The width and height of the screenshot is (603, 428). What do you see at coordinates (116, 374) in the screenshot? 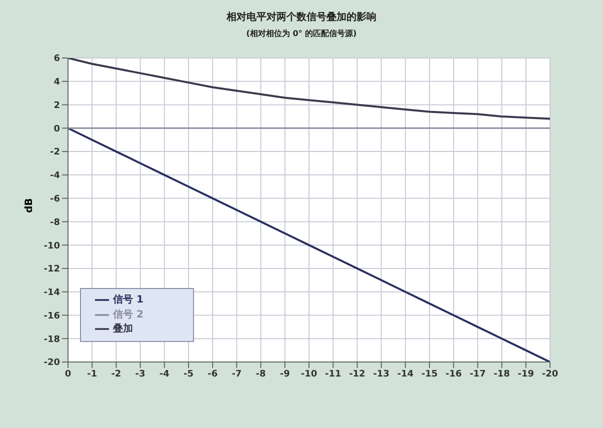
I see `x-tick-label: -2` at bounding box center [116, 374].